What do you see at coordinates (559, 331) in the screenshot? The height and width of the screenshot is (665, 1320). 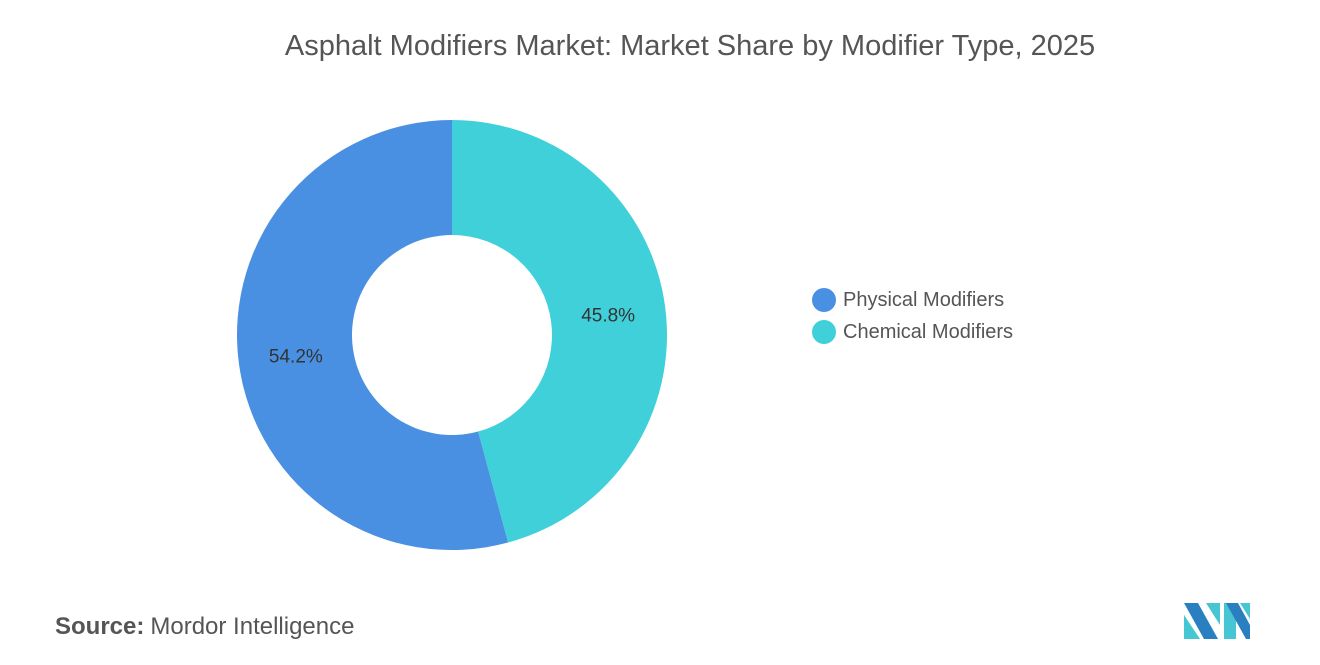 I see `slice-chemical-modifiers` at bounding box center [559, 331].